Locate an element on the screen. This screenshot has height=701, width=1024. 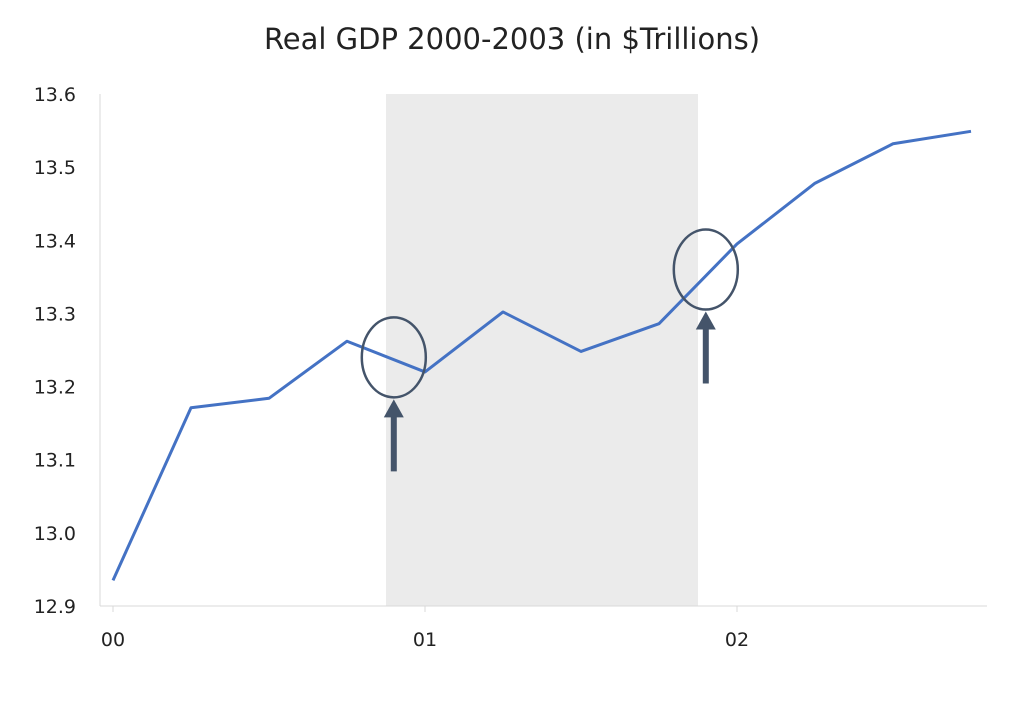
annotations is located at coordinates (550, 350).